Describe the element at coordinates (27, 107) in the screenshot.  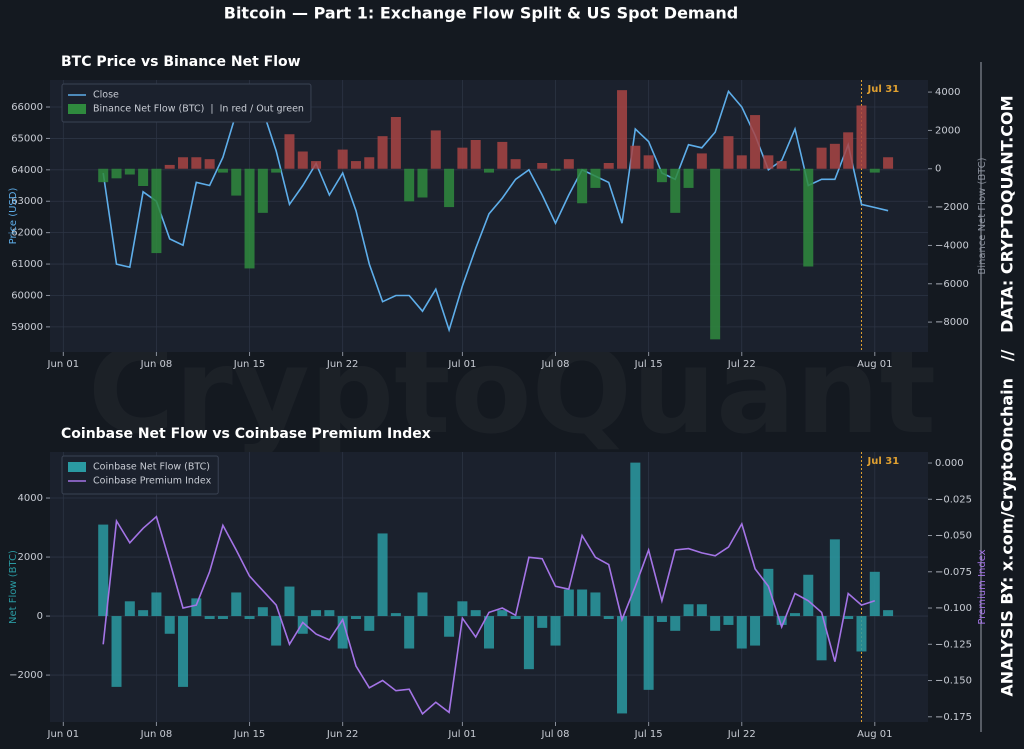
I see `y-tick-label: 66000` at that location.